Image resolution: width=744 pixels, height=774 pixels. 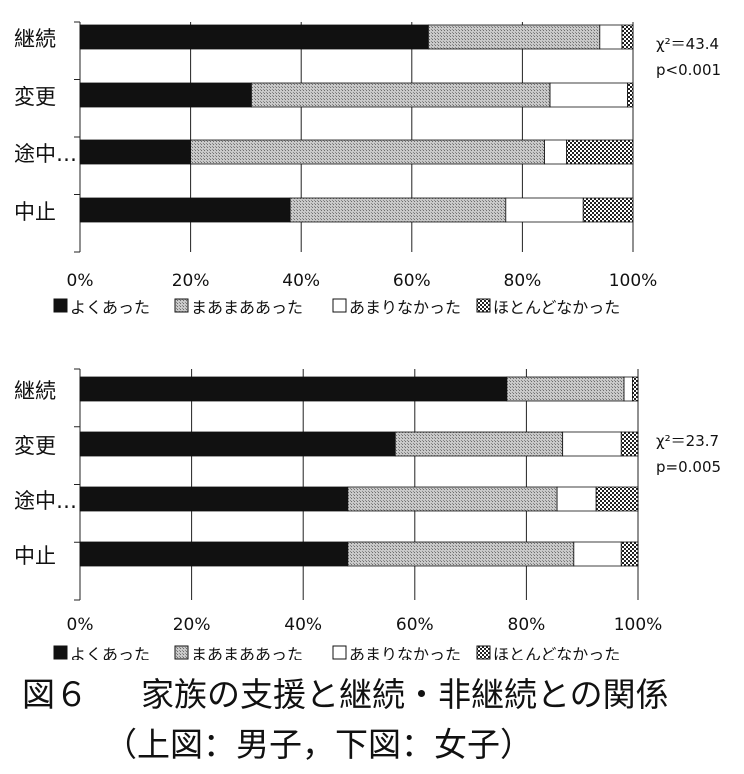 I want to click on figure-caption: 図６ 家族の支援と継続・非継続との関係, so click(x=345, y=692).